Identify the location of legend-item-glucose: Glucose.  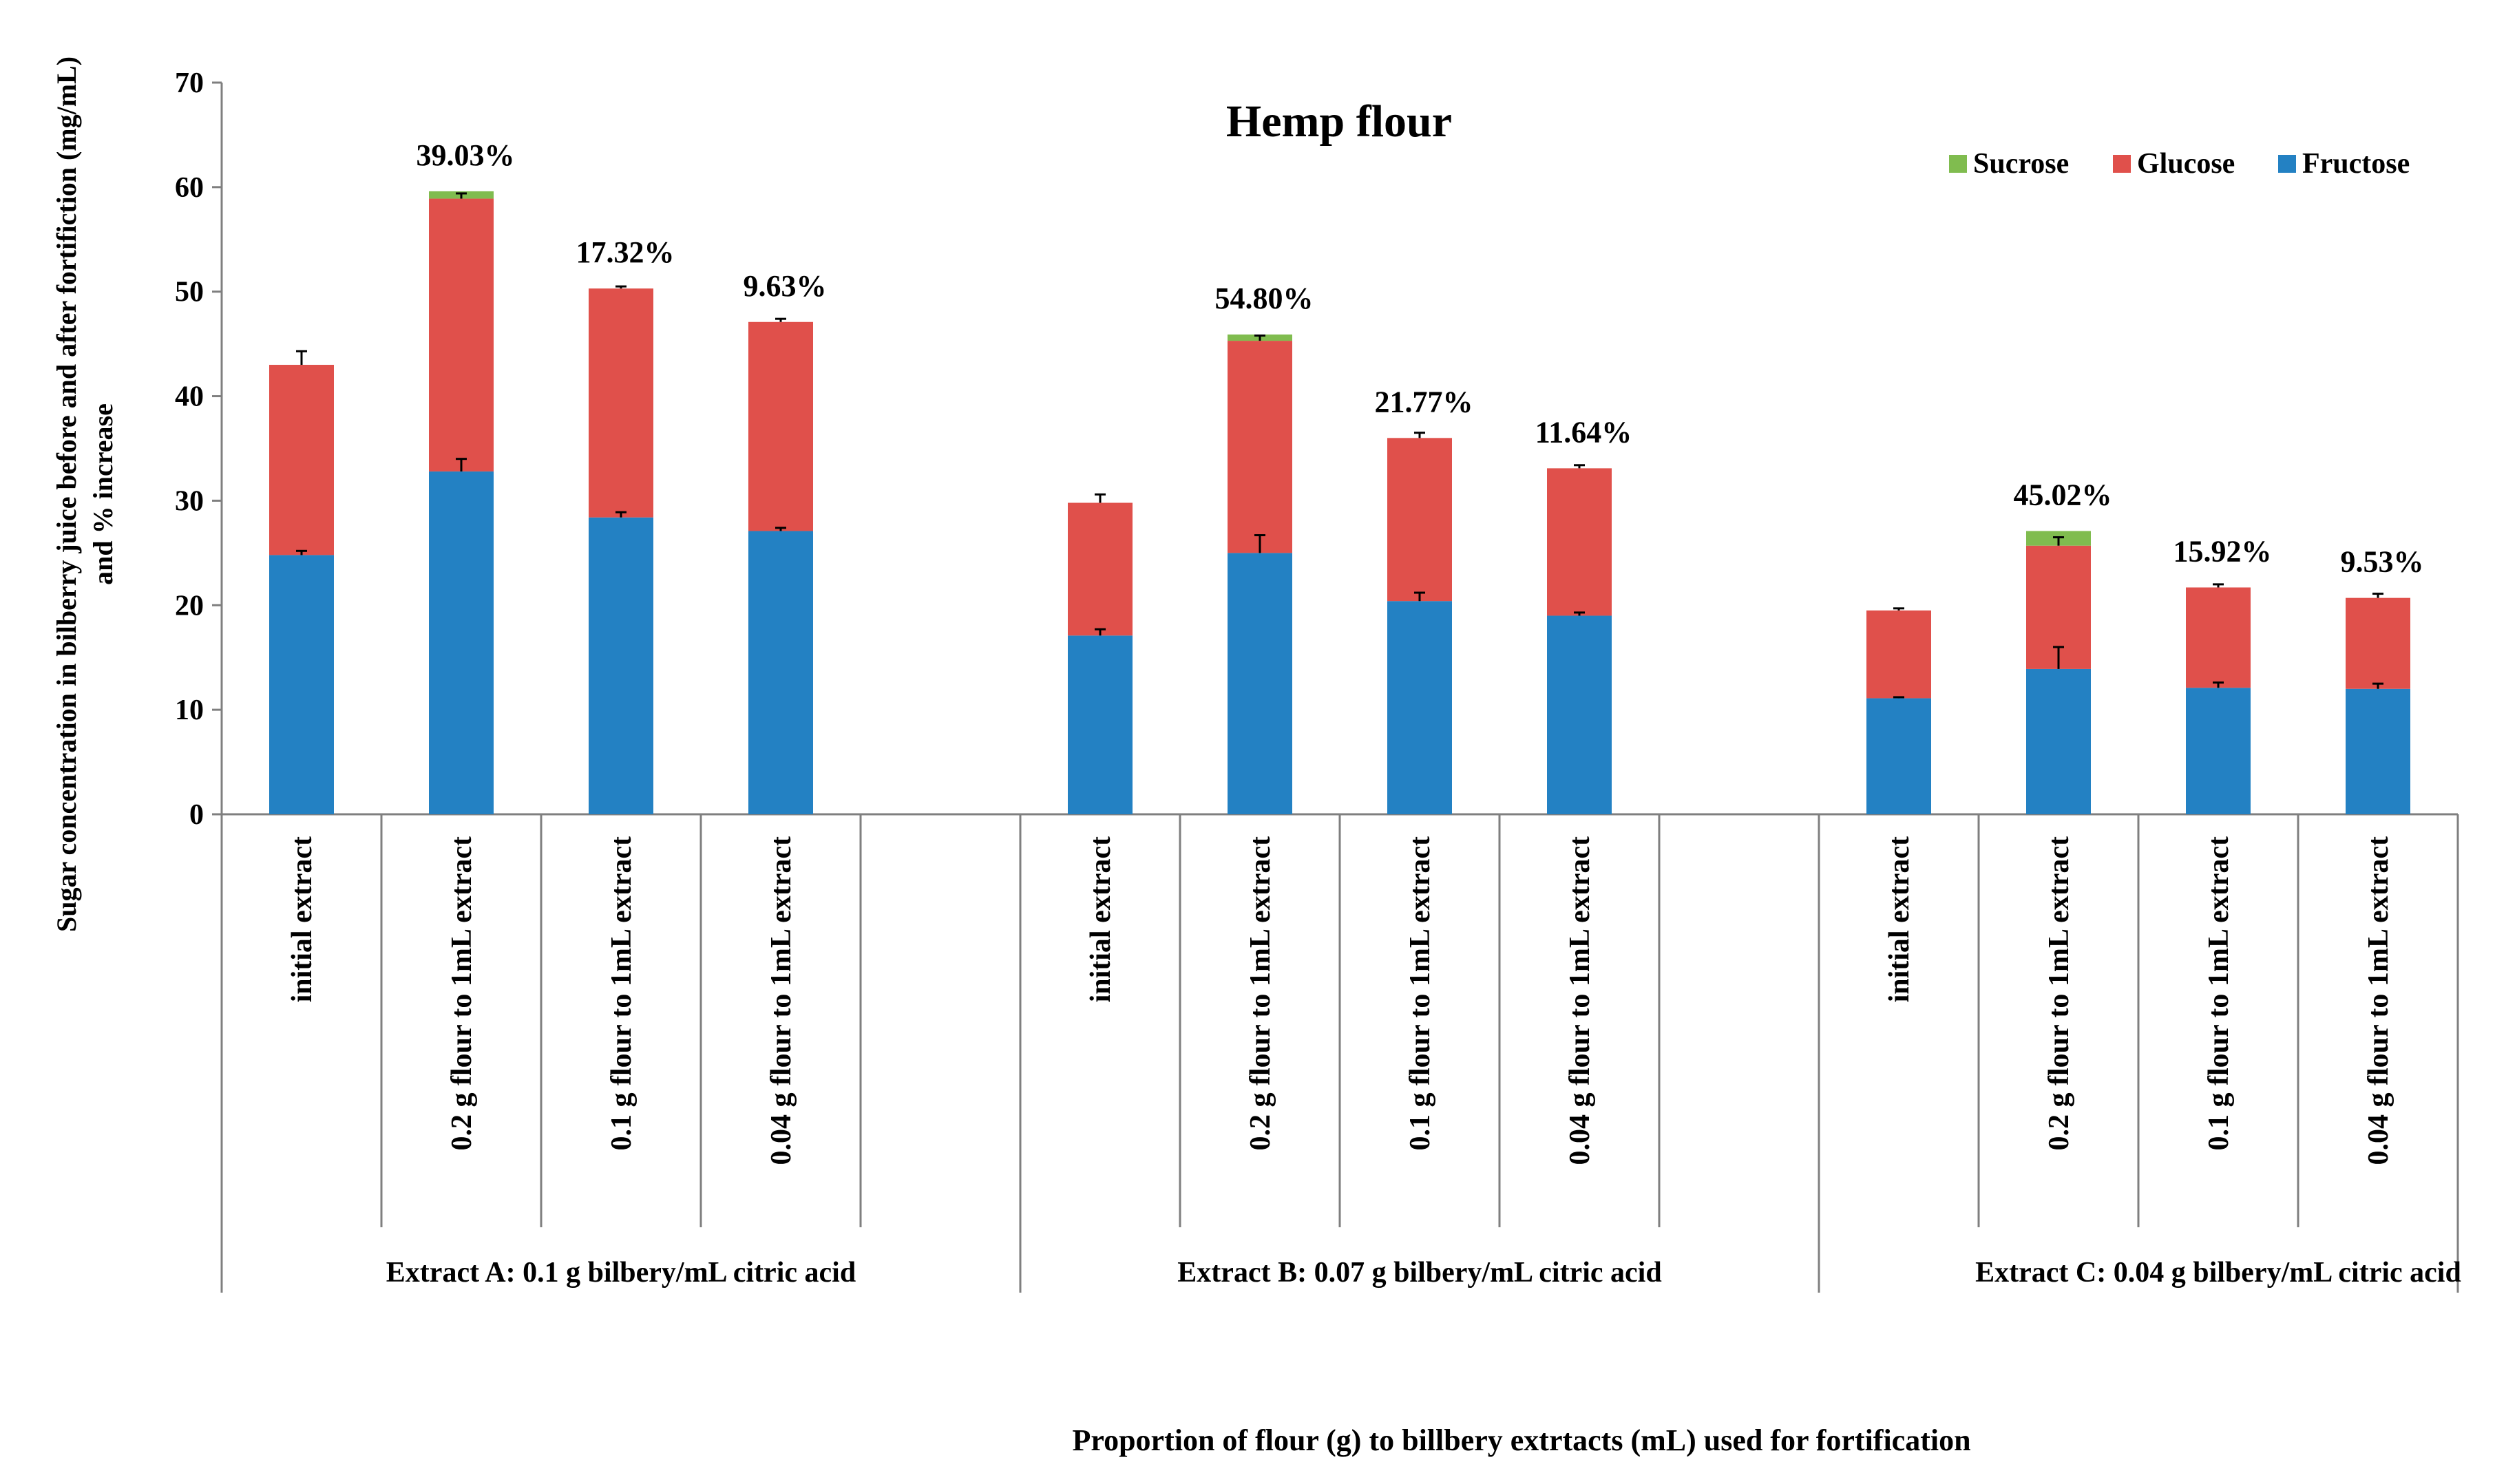
(2174, 164).